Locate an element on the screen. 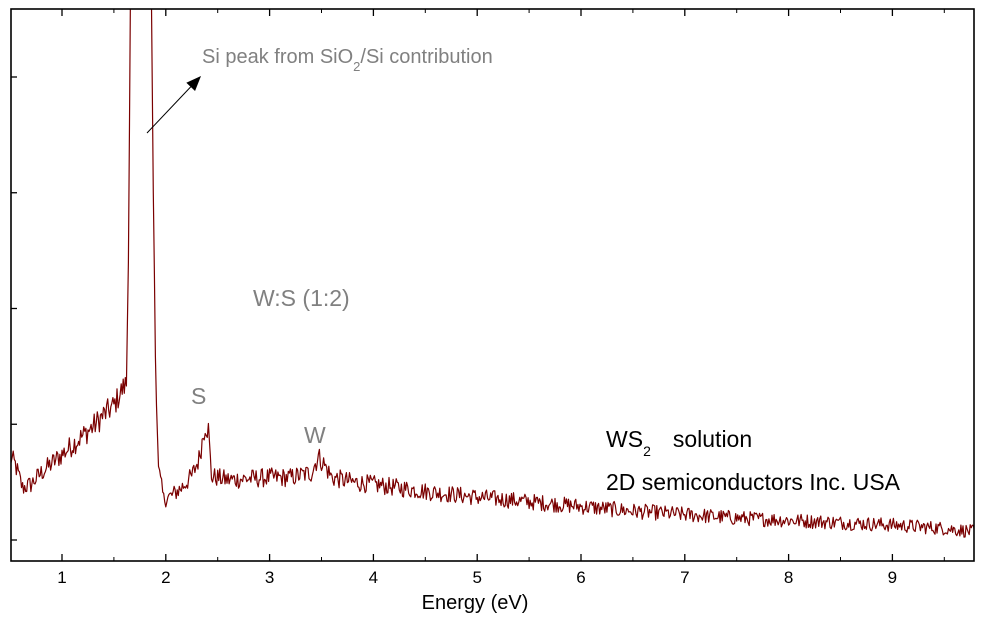 The height and width of the screenshot is (620, 985). x-tick-label: 1 is located at coordinates (61, 577).